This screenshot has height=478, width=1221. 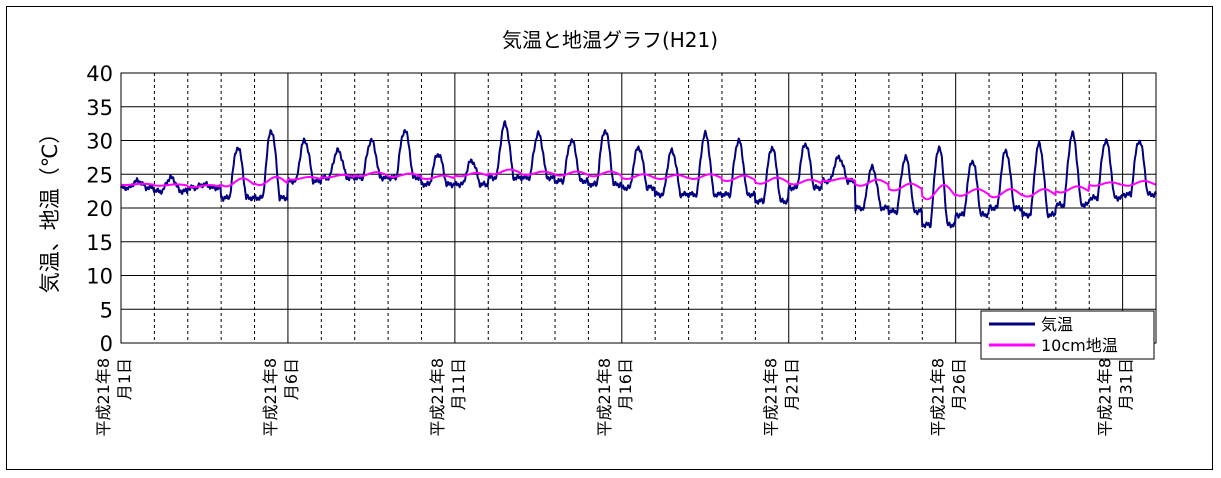 What do you see at coordinates (458, 384) in the screenshot?
I see `x-category-label-line2: 月11日` at bounding box center [458, 384].